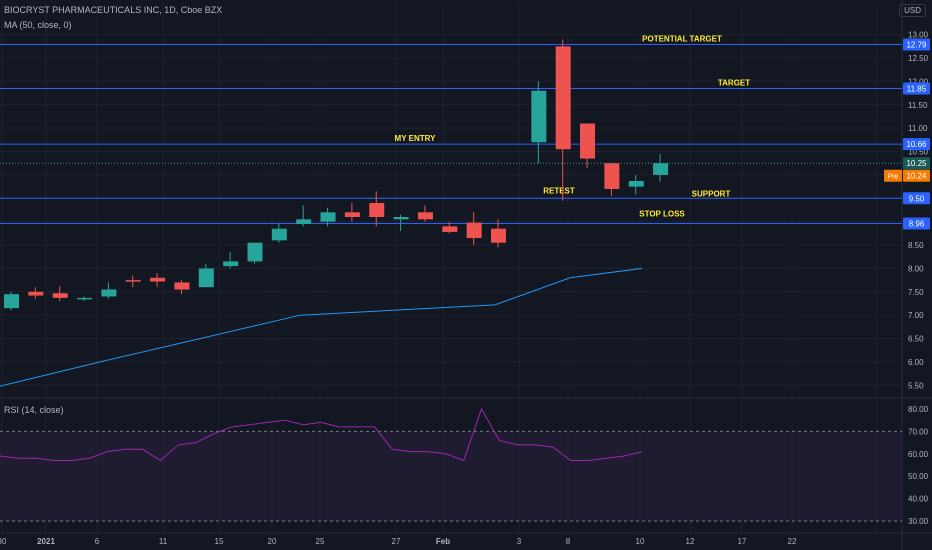 The height and width of the screenshot is (550, 932). Describe the element at coordinates (34, 410) in the screenshot. I see `rsi-legend: RSI (14, close)` at that location.